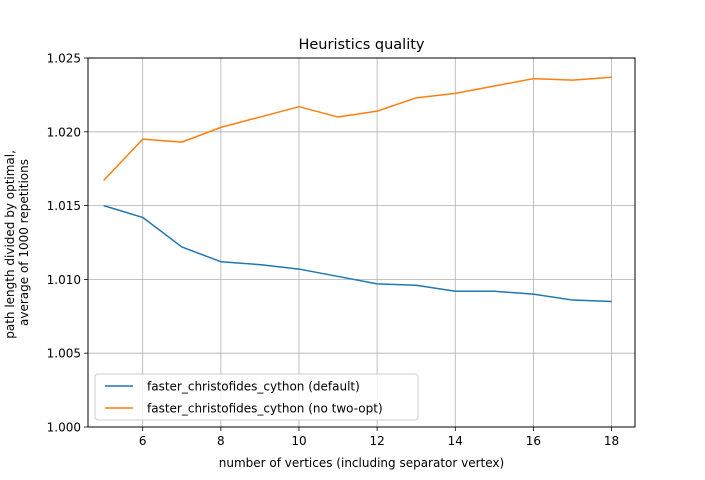 The image size is (705, 480). I want to click on y-tick-label: 1.005, so click(64, 354).